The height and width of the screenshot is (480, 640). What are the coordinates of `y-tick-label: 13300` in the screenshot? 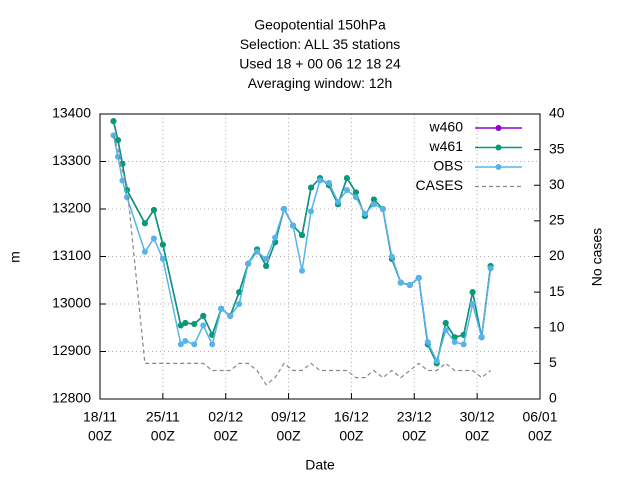 It's located at (71, 160).